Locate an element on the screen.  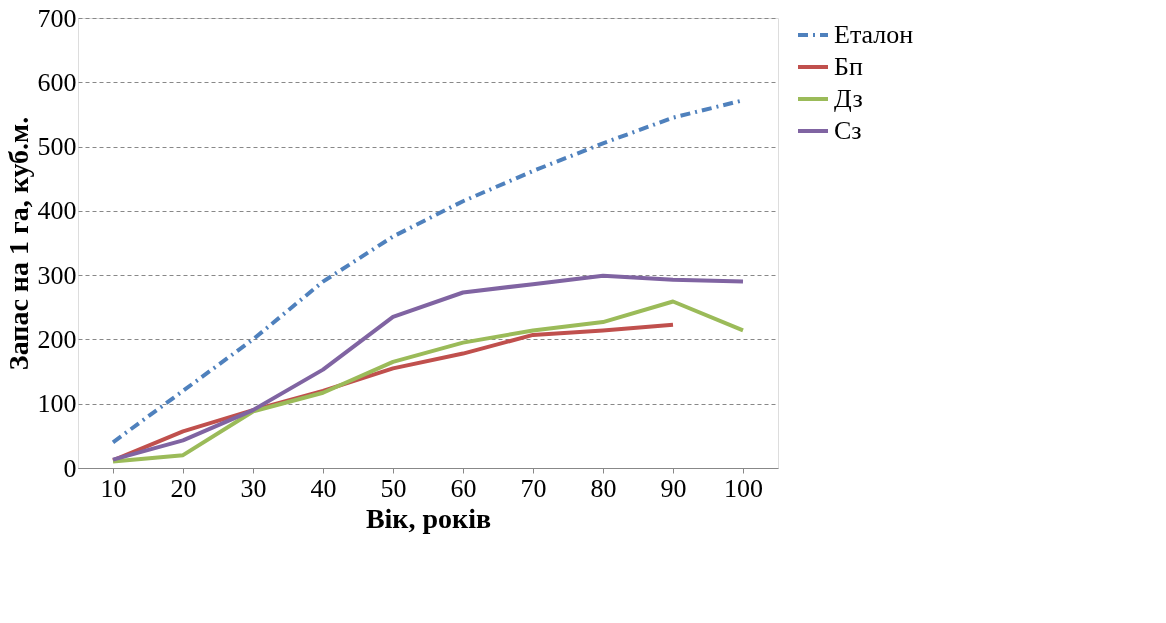
x-tick-label: 60 is located at coordinates (463, 488).